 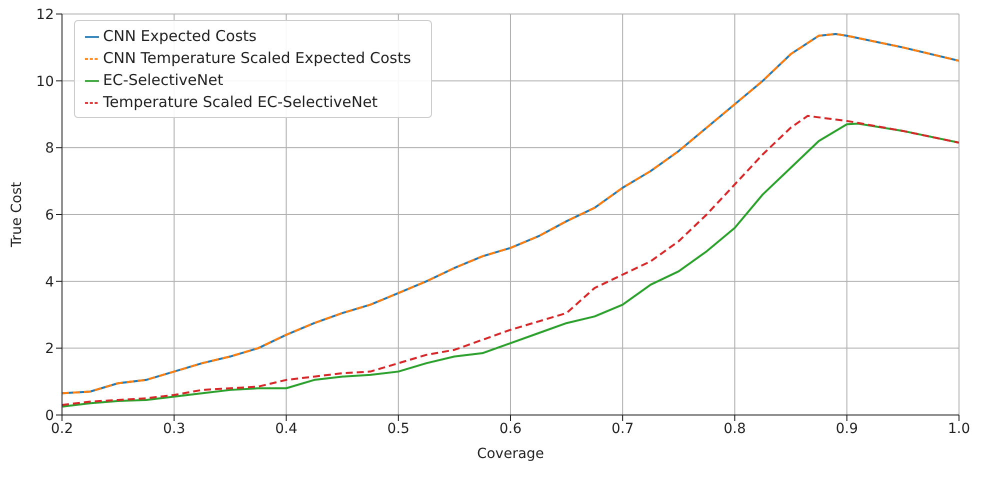 I want to click on x-tick-label: 0.3, so click(x=174, y=428).